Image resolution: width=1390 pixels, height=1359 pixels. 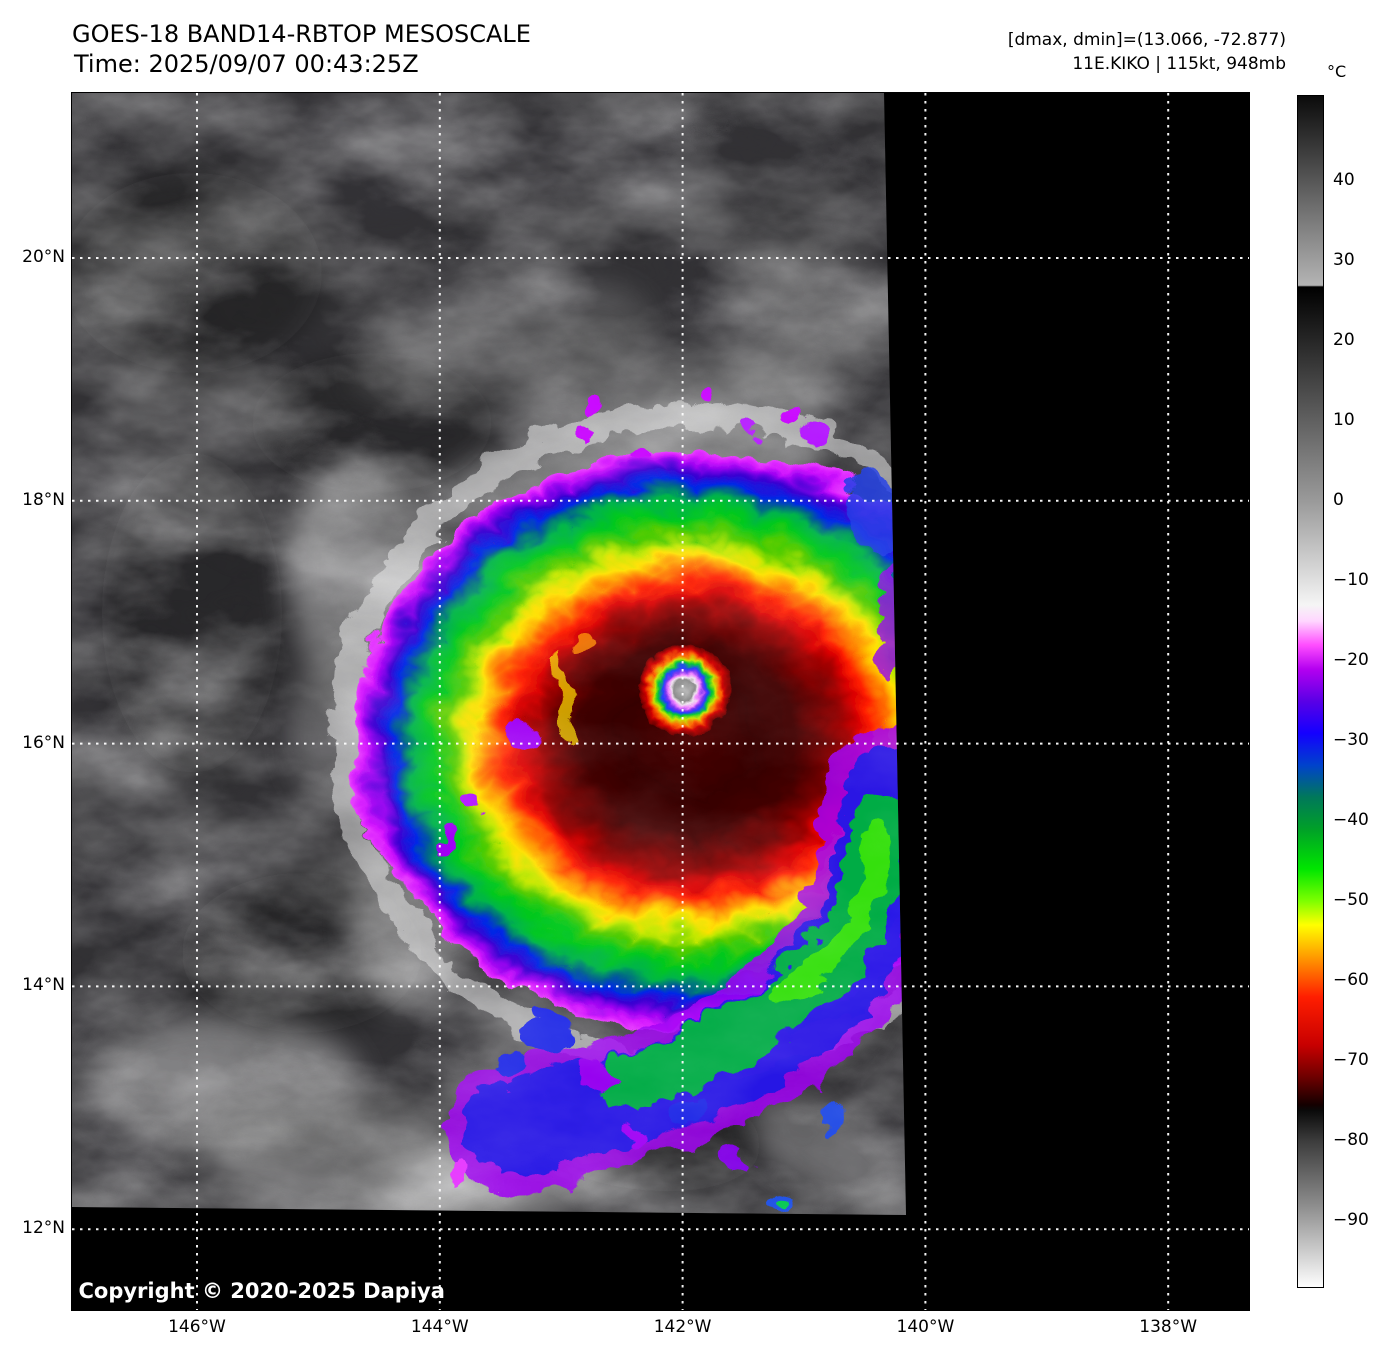 I want to click on lon-tick-label: 142°W, so click(x=682, y=1327).